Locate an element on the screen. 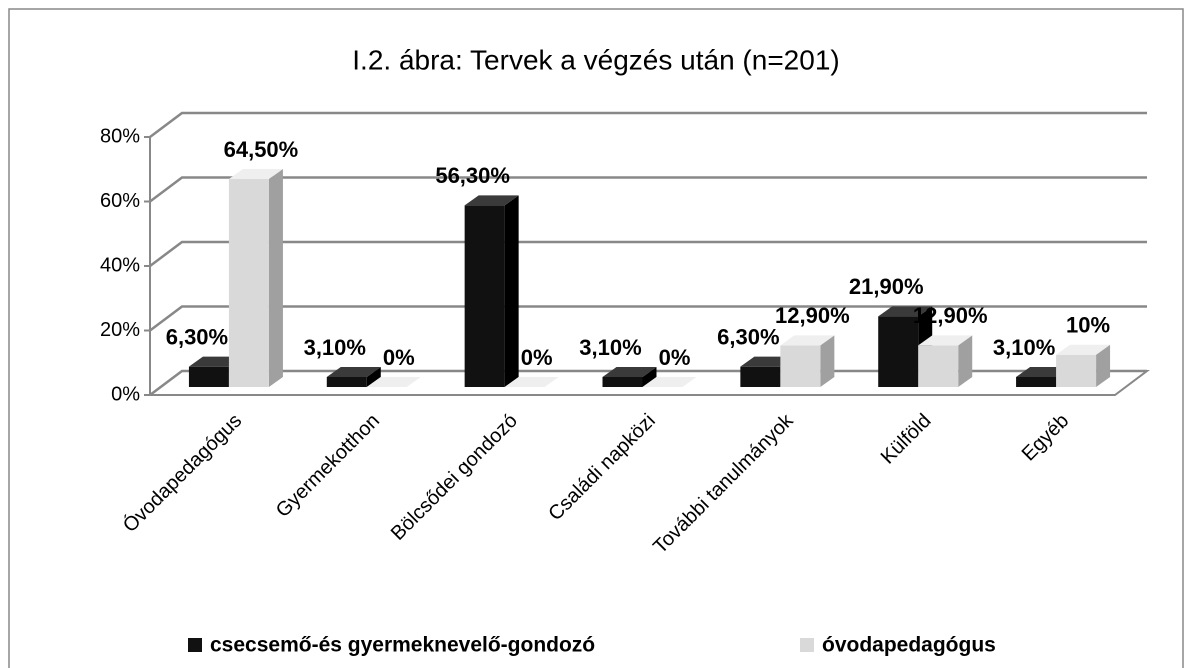 This screenshot has width=1192, height=668. legend-label: csecsemő-és gyermeknevelő-gondozó is located at coordinates (402, 645).